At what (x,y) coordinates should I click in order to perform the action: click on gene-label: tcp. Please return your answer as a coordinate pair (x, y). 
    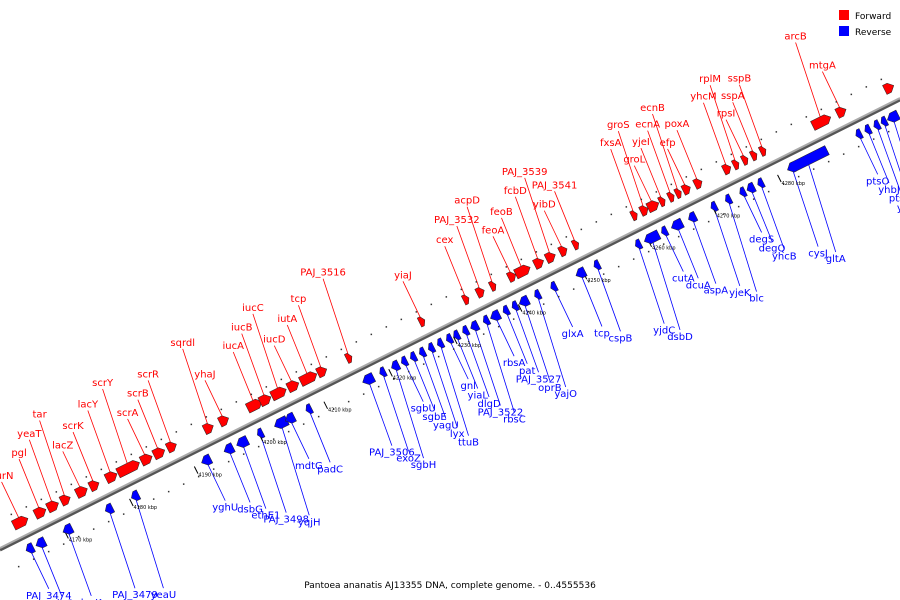
    Looking at the image, I should click on (602, 333).